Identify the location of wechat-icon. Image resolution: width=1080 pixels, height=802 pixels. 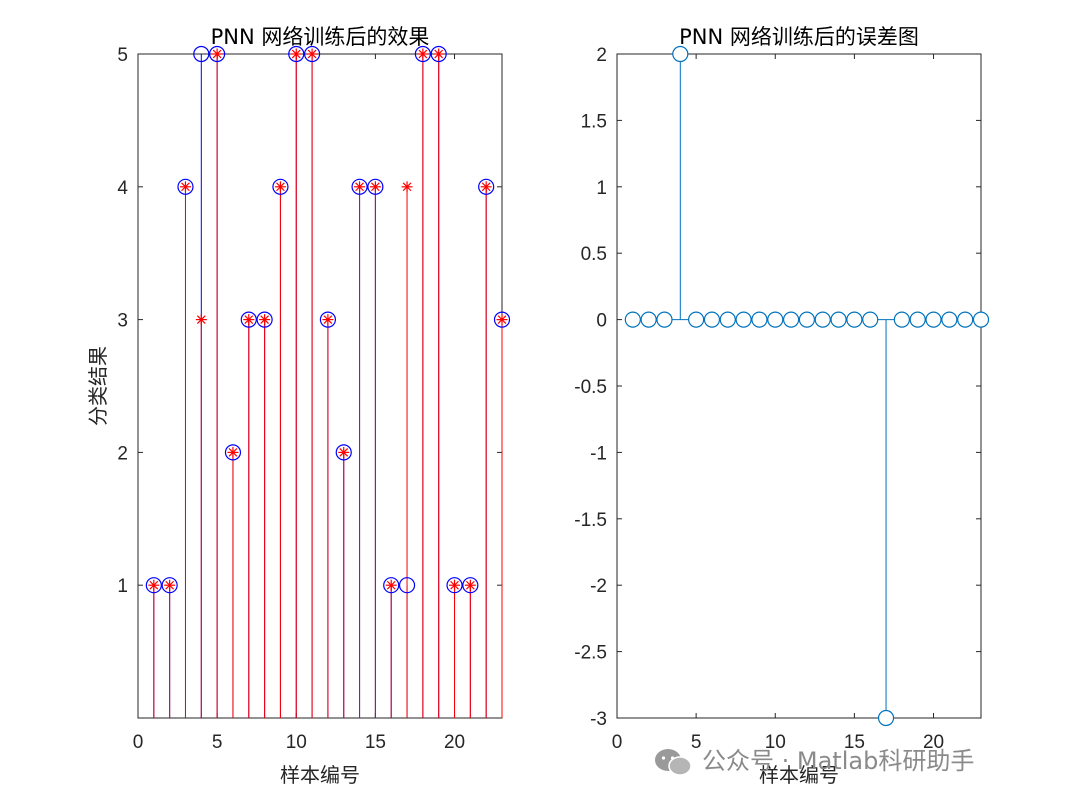
(673, 762).